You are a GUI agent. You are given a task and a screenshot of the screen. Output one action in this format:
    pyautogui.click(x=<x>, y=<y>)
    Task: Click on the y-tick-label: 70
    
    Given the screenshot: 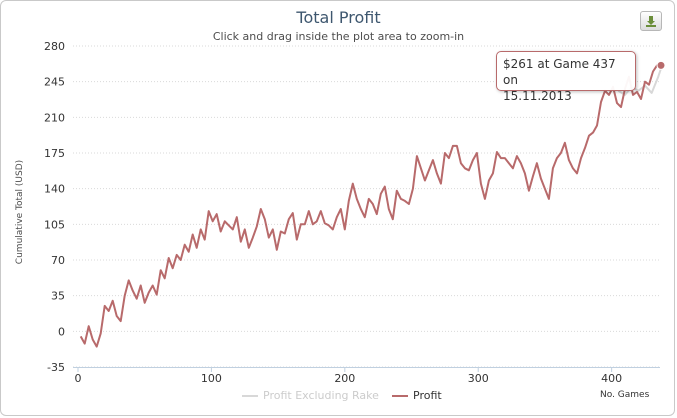 What is the action you would take?
    pyautogui.click(x=58, y=260)
    